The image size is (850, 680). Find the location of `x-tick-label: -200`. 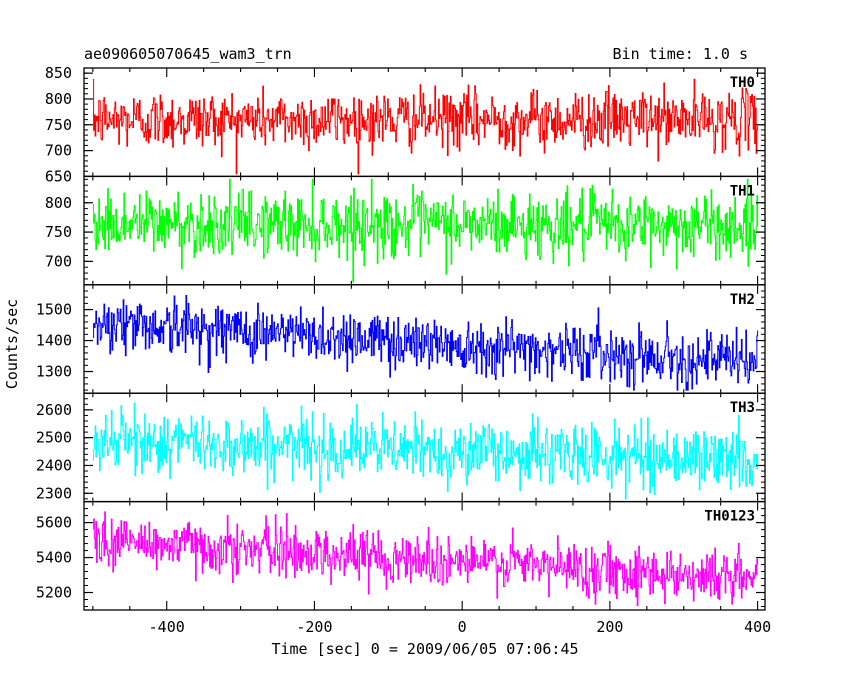

x-tick-label: -200 is located at coordinates (314, 627).